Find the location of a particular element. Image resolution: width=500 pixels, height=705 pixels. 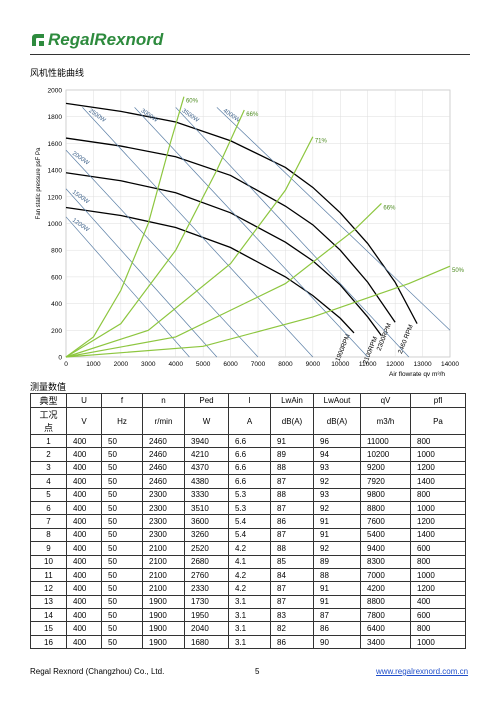

header-cell: dB(A) is located at coordinates (337, 421).